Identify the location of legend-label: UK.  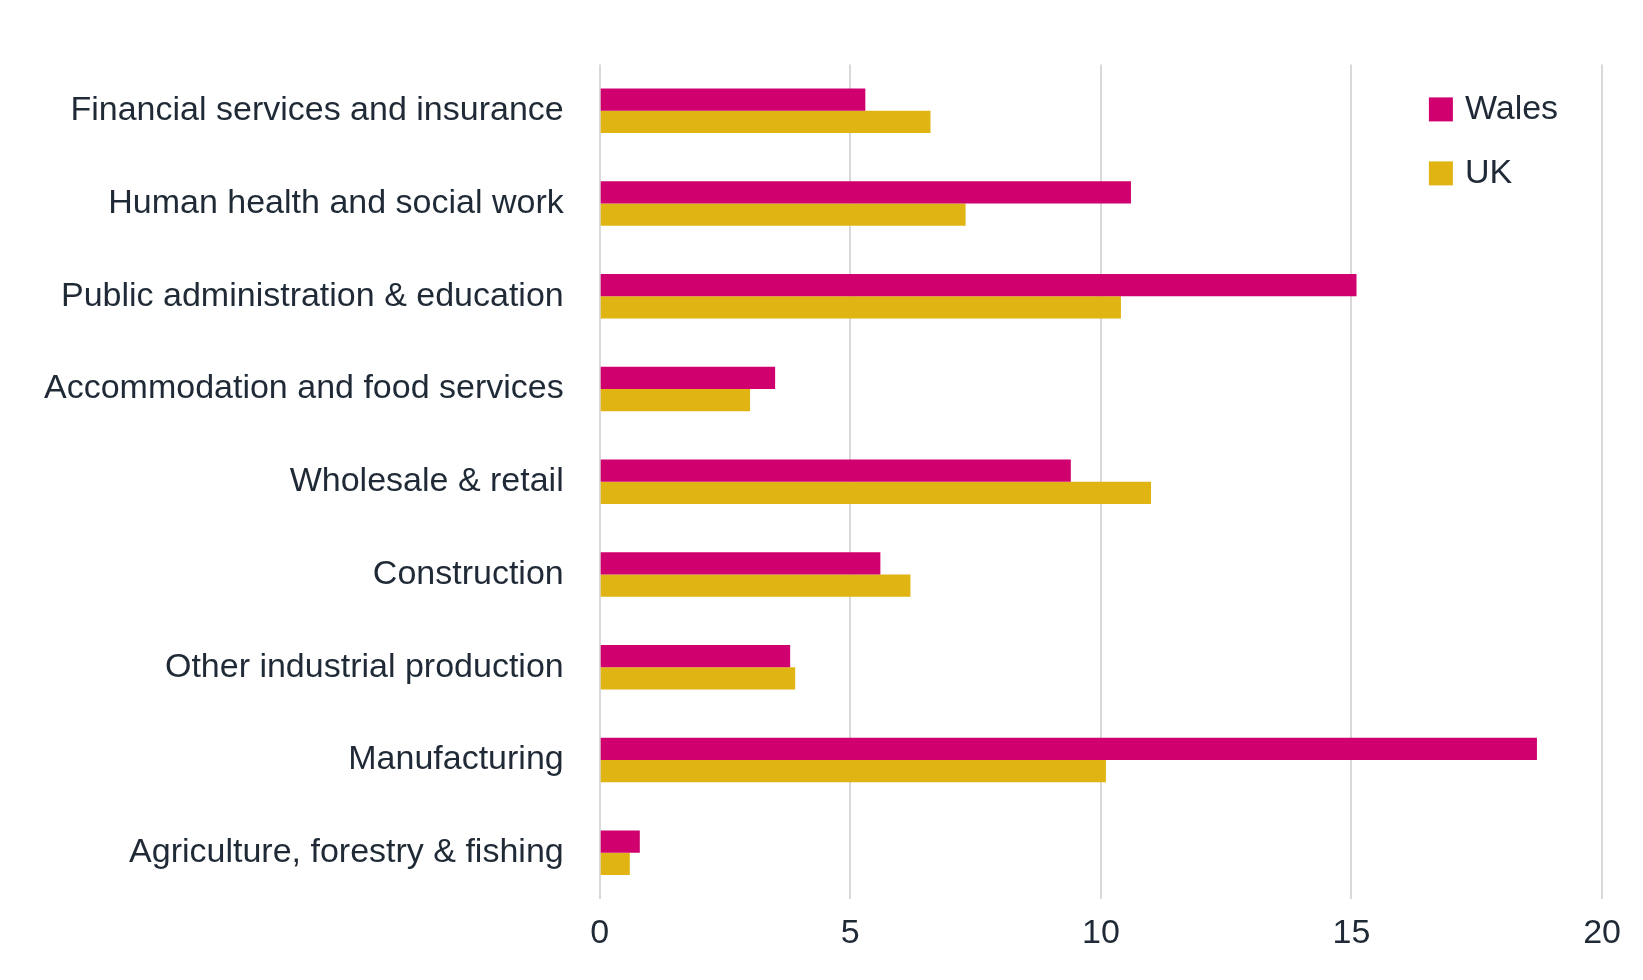
(1488, 170).